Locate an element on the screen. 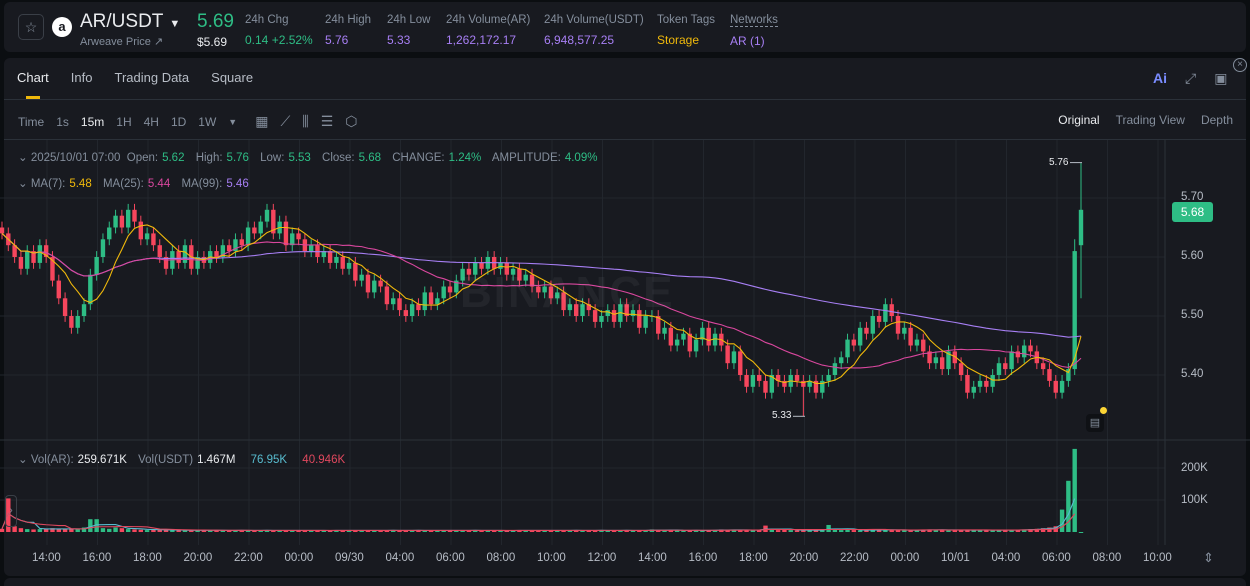  view-trading-view: Trading View is located at coordinates (1150, 120).